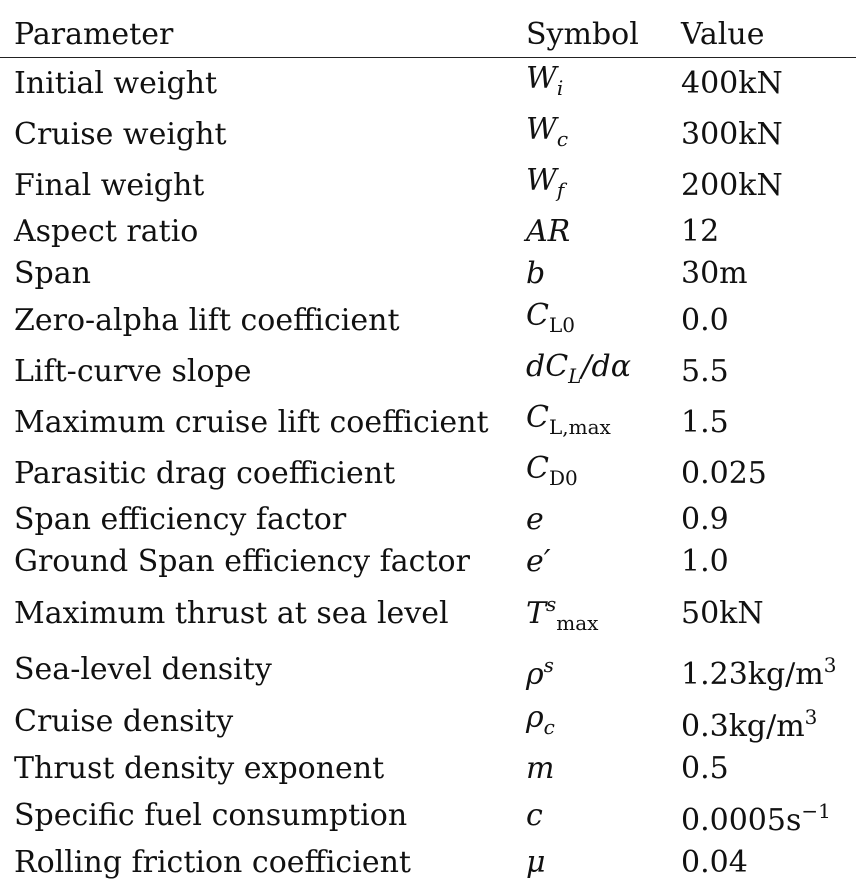 The image size is (856, 884). What do you see at coordinates (705, 320) in the screenshot?
I see `value-text: 0.0` at bounding box center [705, 320].